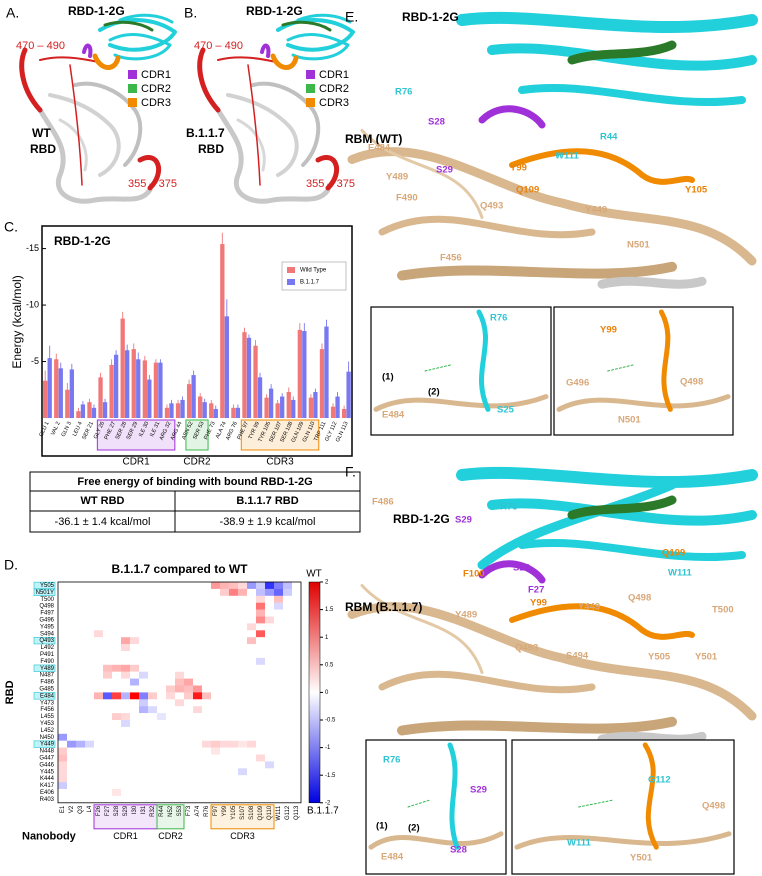  What do you see at coordinates (279, 812) in the screenshot?
I see `x-tick-label: W111` at bounding box center [279, 812].